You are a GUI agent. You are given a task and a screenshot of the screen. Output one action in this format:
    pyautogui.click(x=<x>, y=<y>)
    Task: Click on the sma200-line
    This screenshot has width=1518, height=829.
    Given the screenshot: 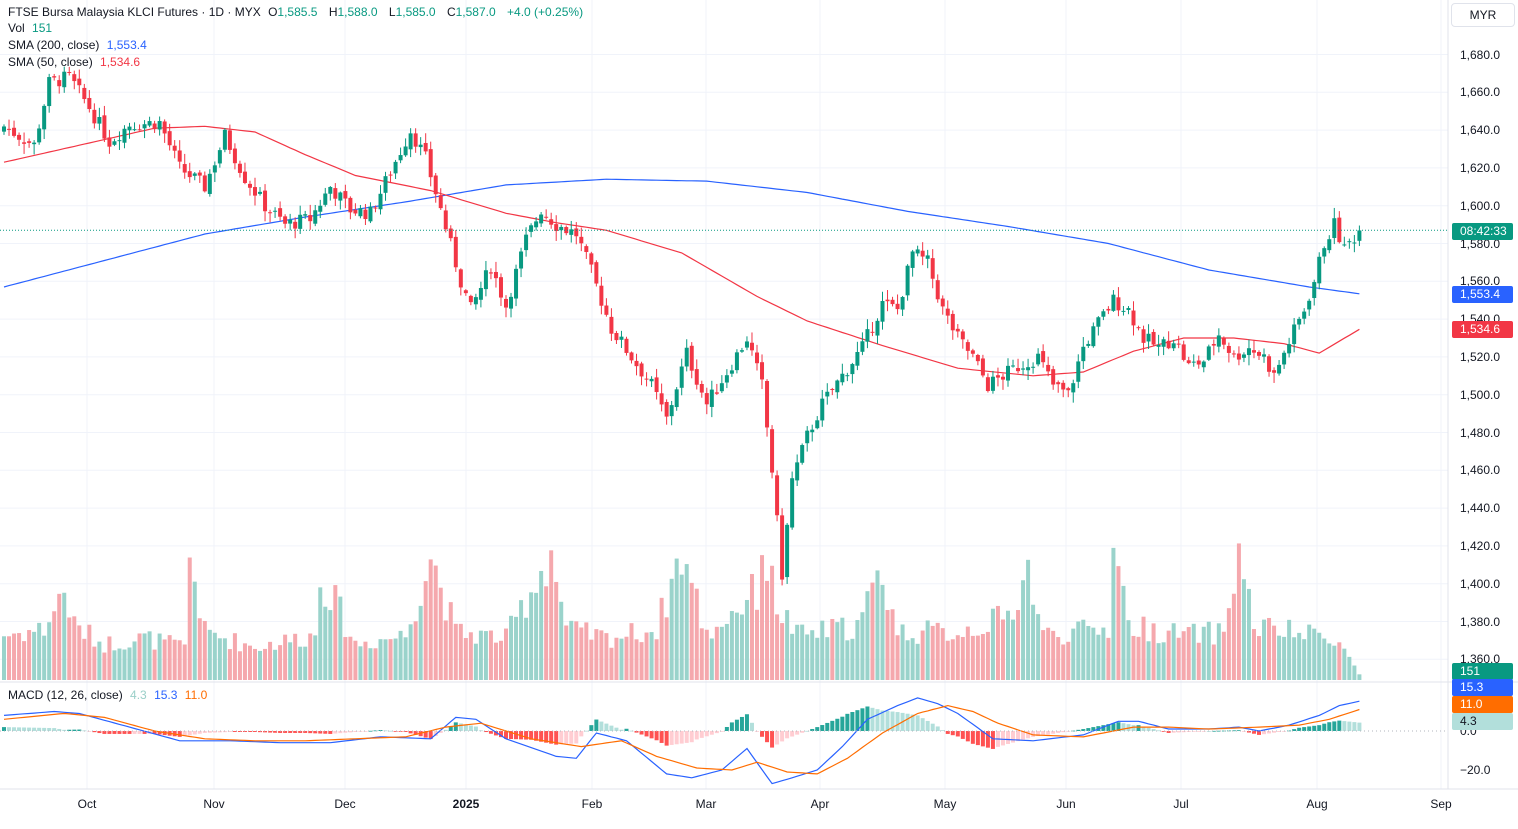 What is the action you would take?
    pyautogui.click(x=681, y=236)
    